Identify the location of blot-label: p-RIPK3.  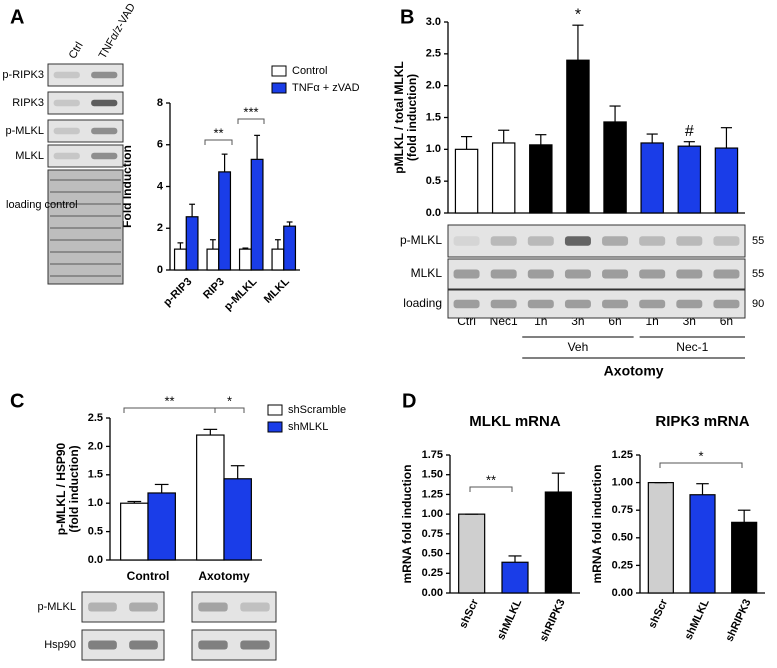
(23, 75).